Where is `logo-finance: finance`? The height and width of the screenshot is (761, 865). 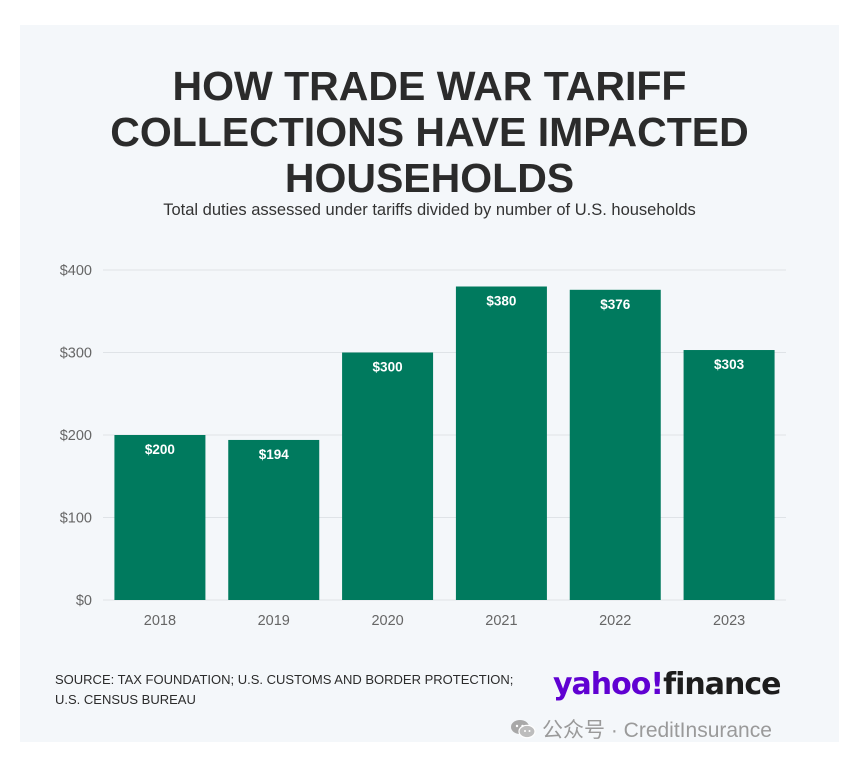 logo-finance: finance is located at coordinates (722, 684).